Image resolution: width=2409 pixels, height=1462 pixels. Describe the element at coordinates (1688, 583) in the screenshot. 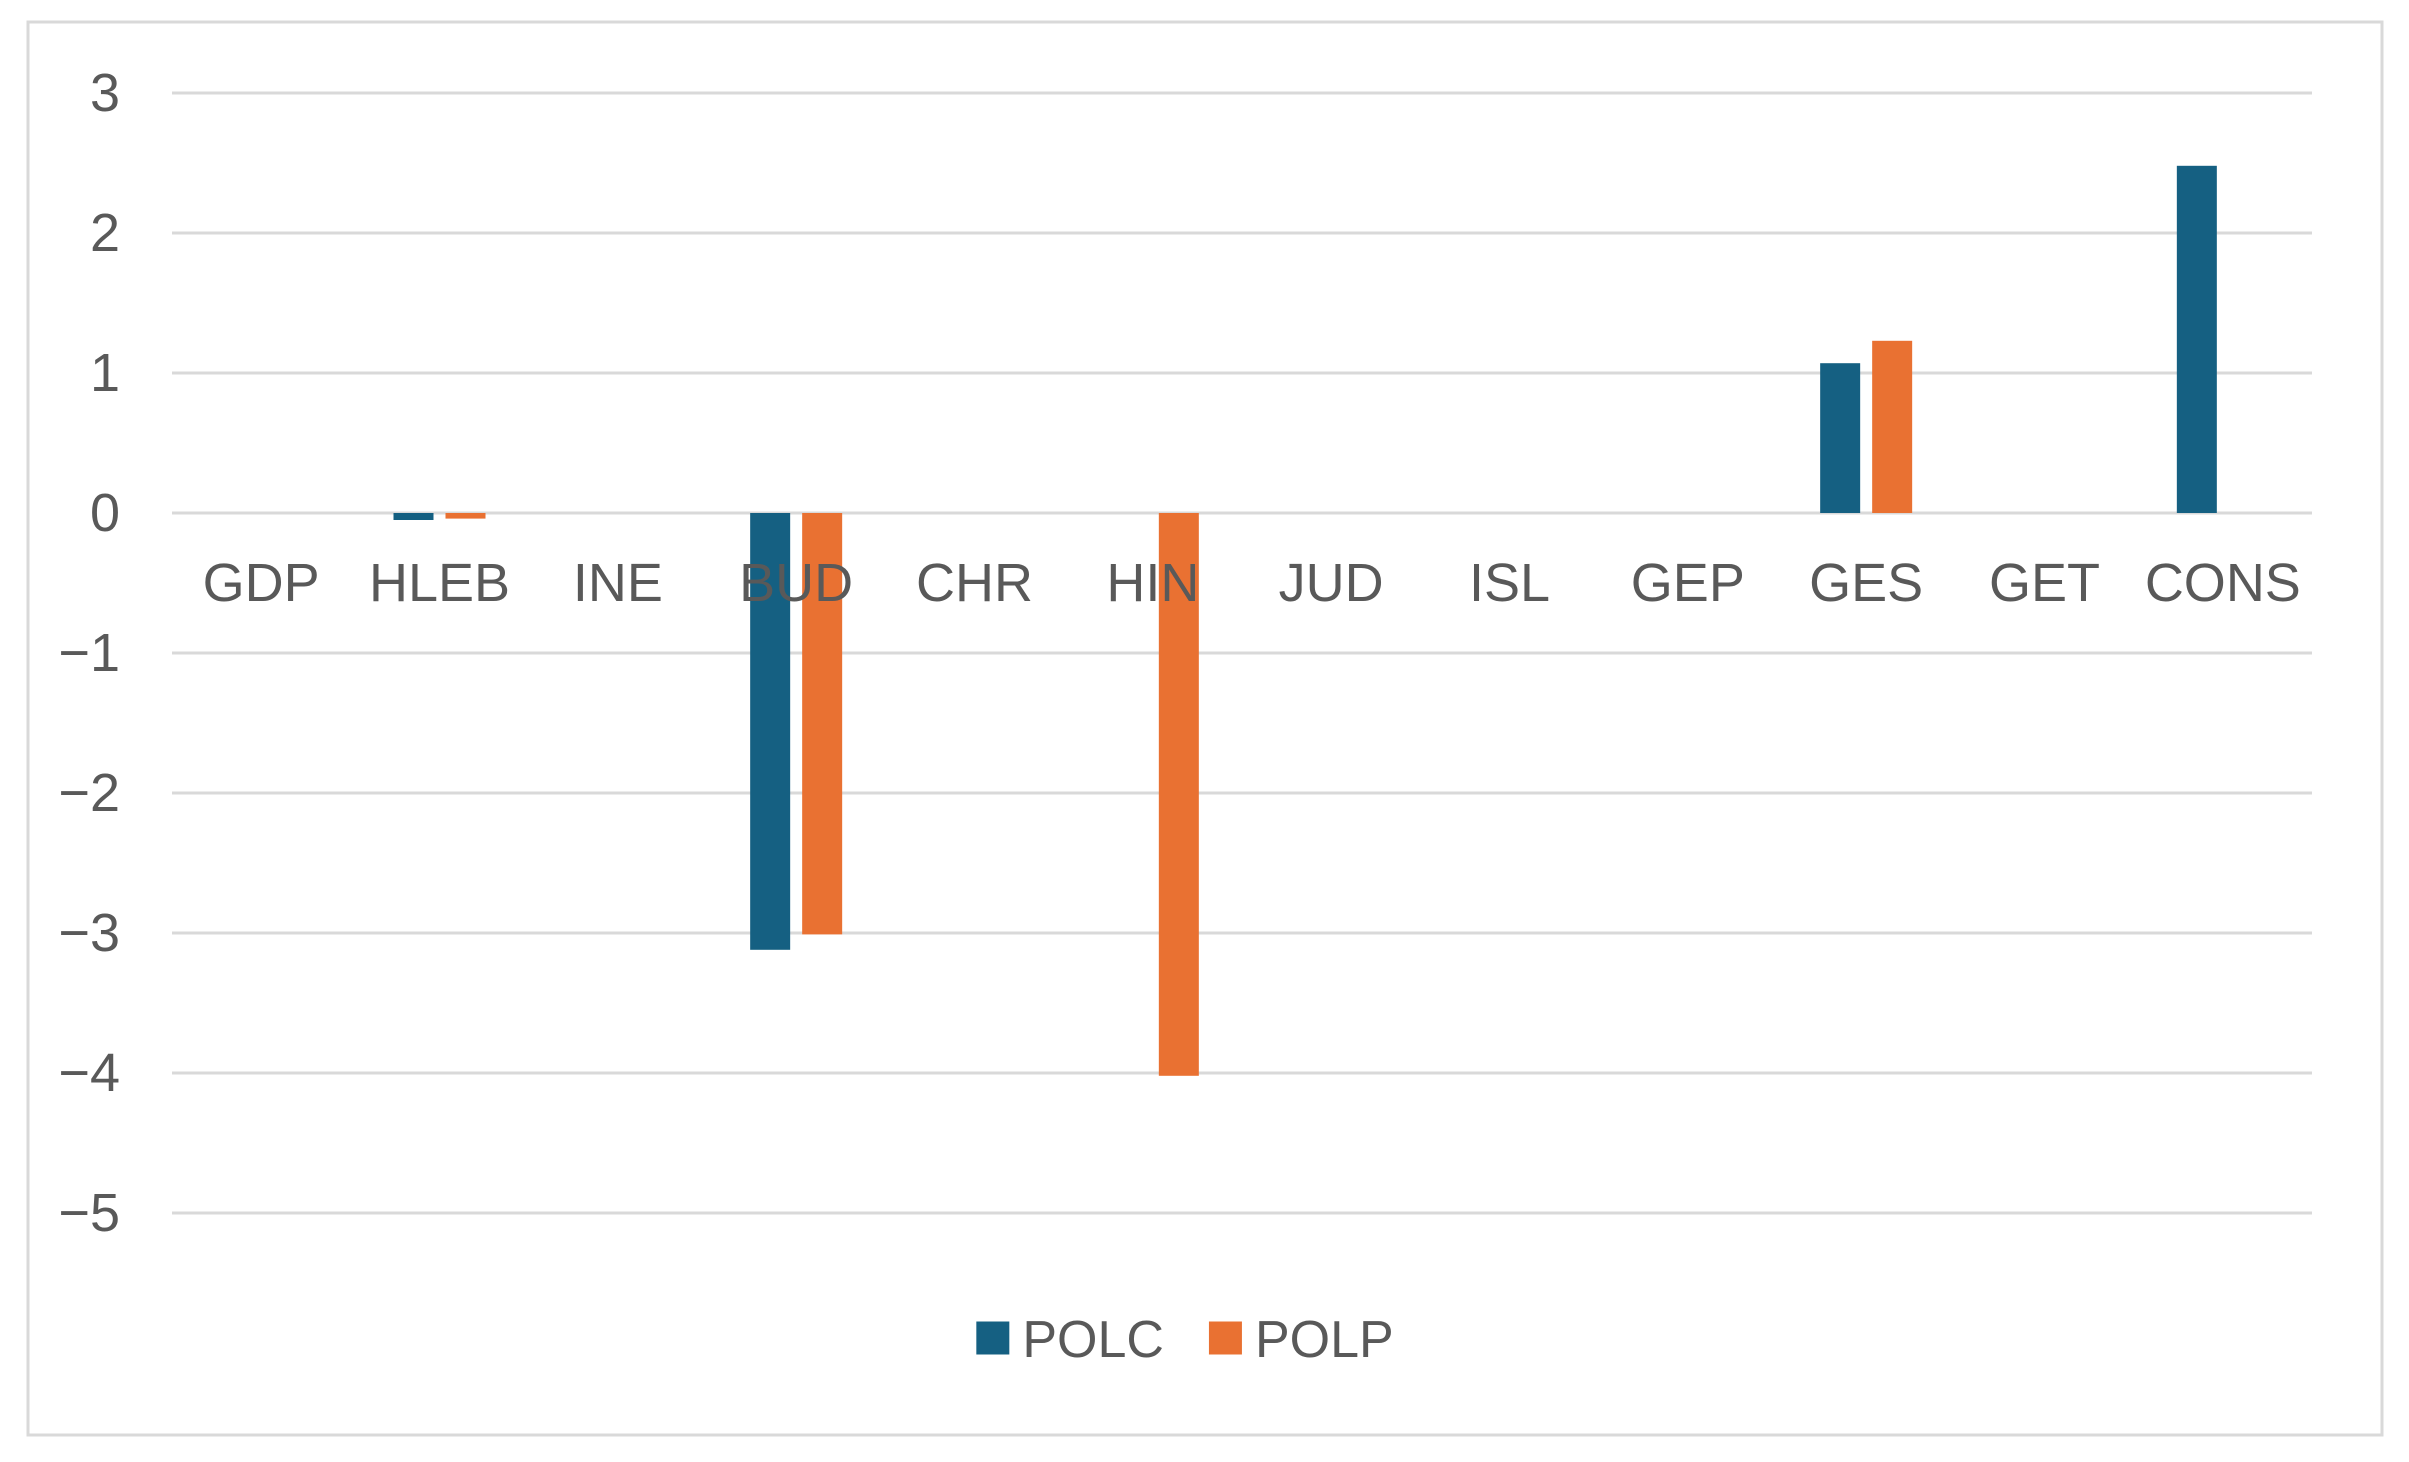

I see `x-category-label-GEP: GEP` at that location.